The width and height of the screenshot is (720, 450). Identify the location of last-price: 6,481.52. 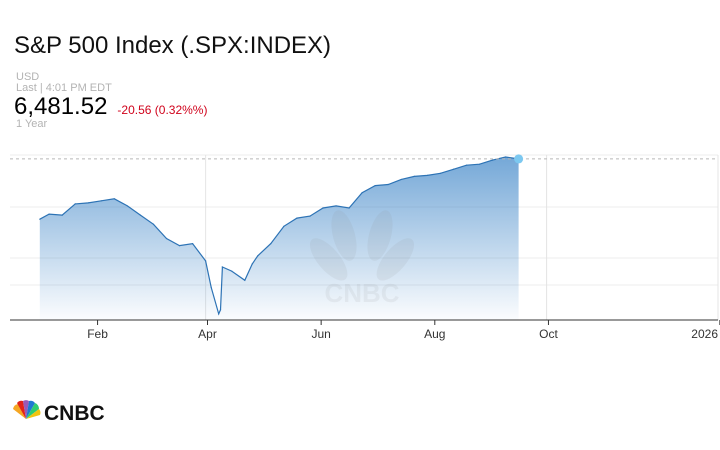
(61, 106).